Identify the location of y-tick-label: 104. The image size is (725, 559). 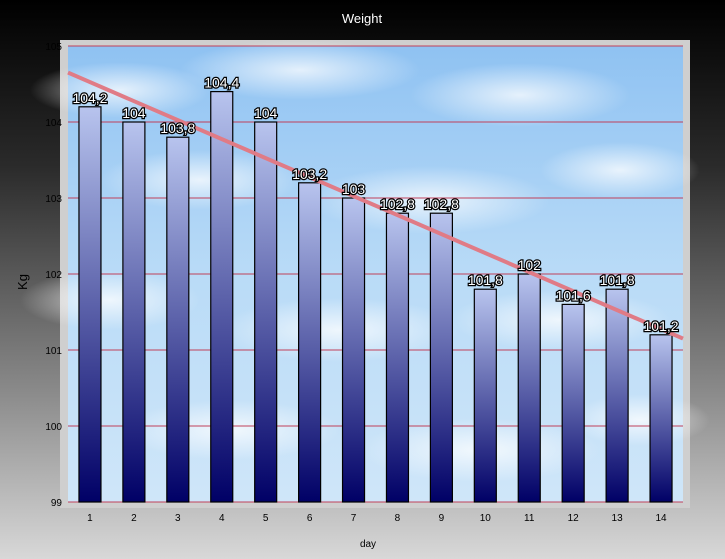
(53, 123).